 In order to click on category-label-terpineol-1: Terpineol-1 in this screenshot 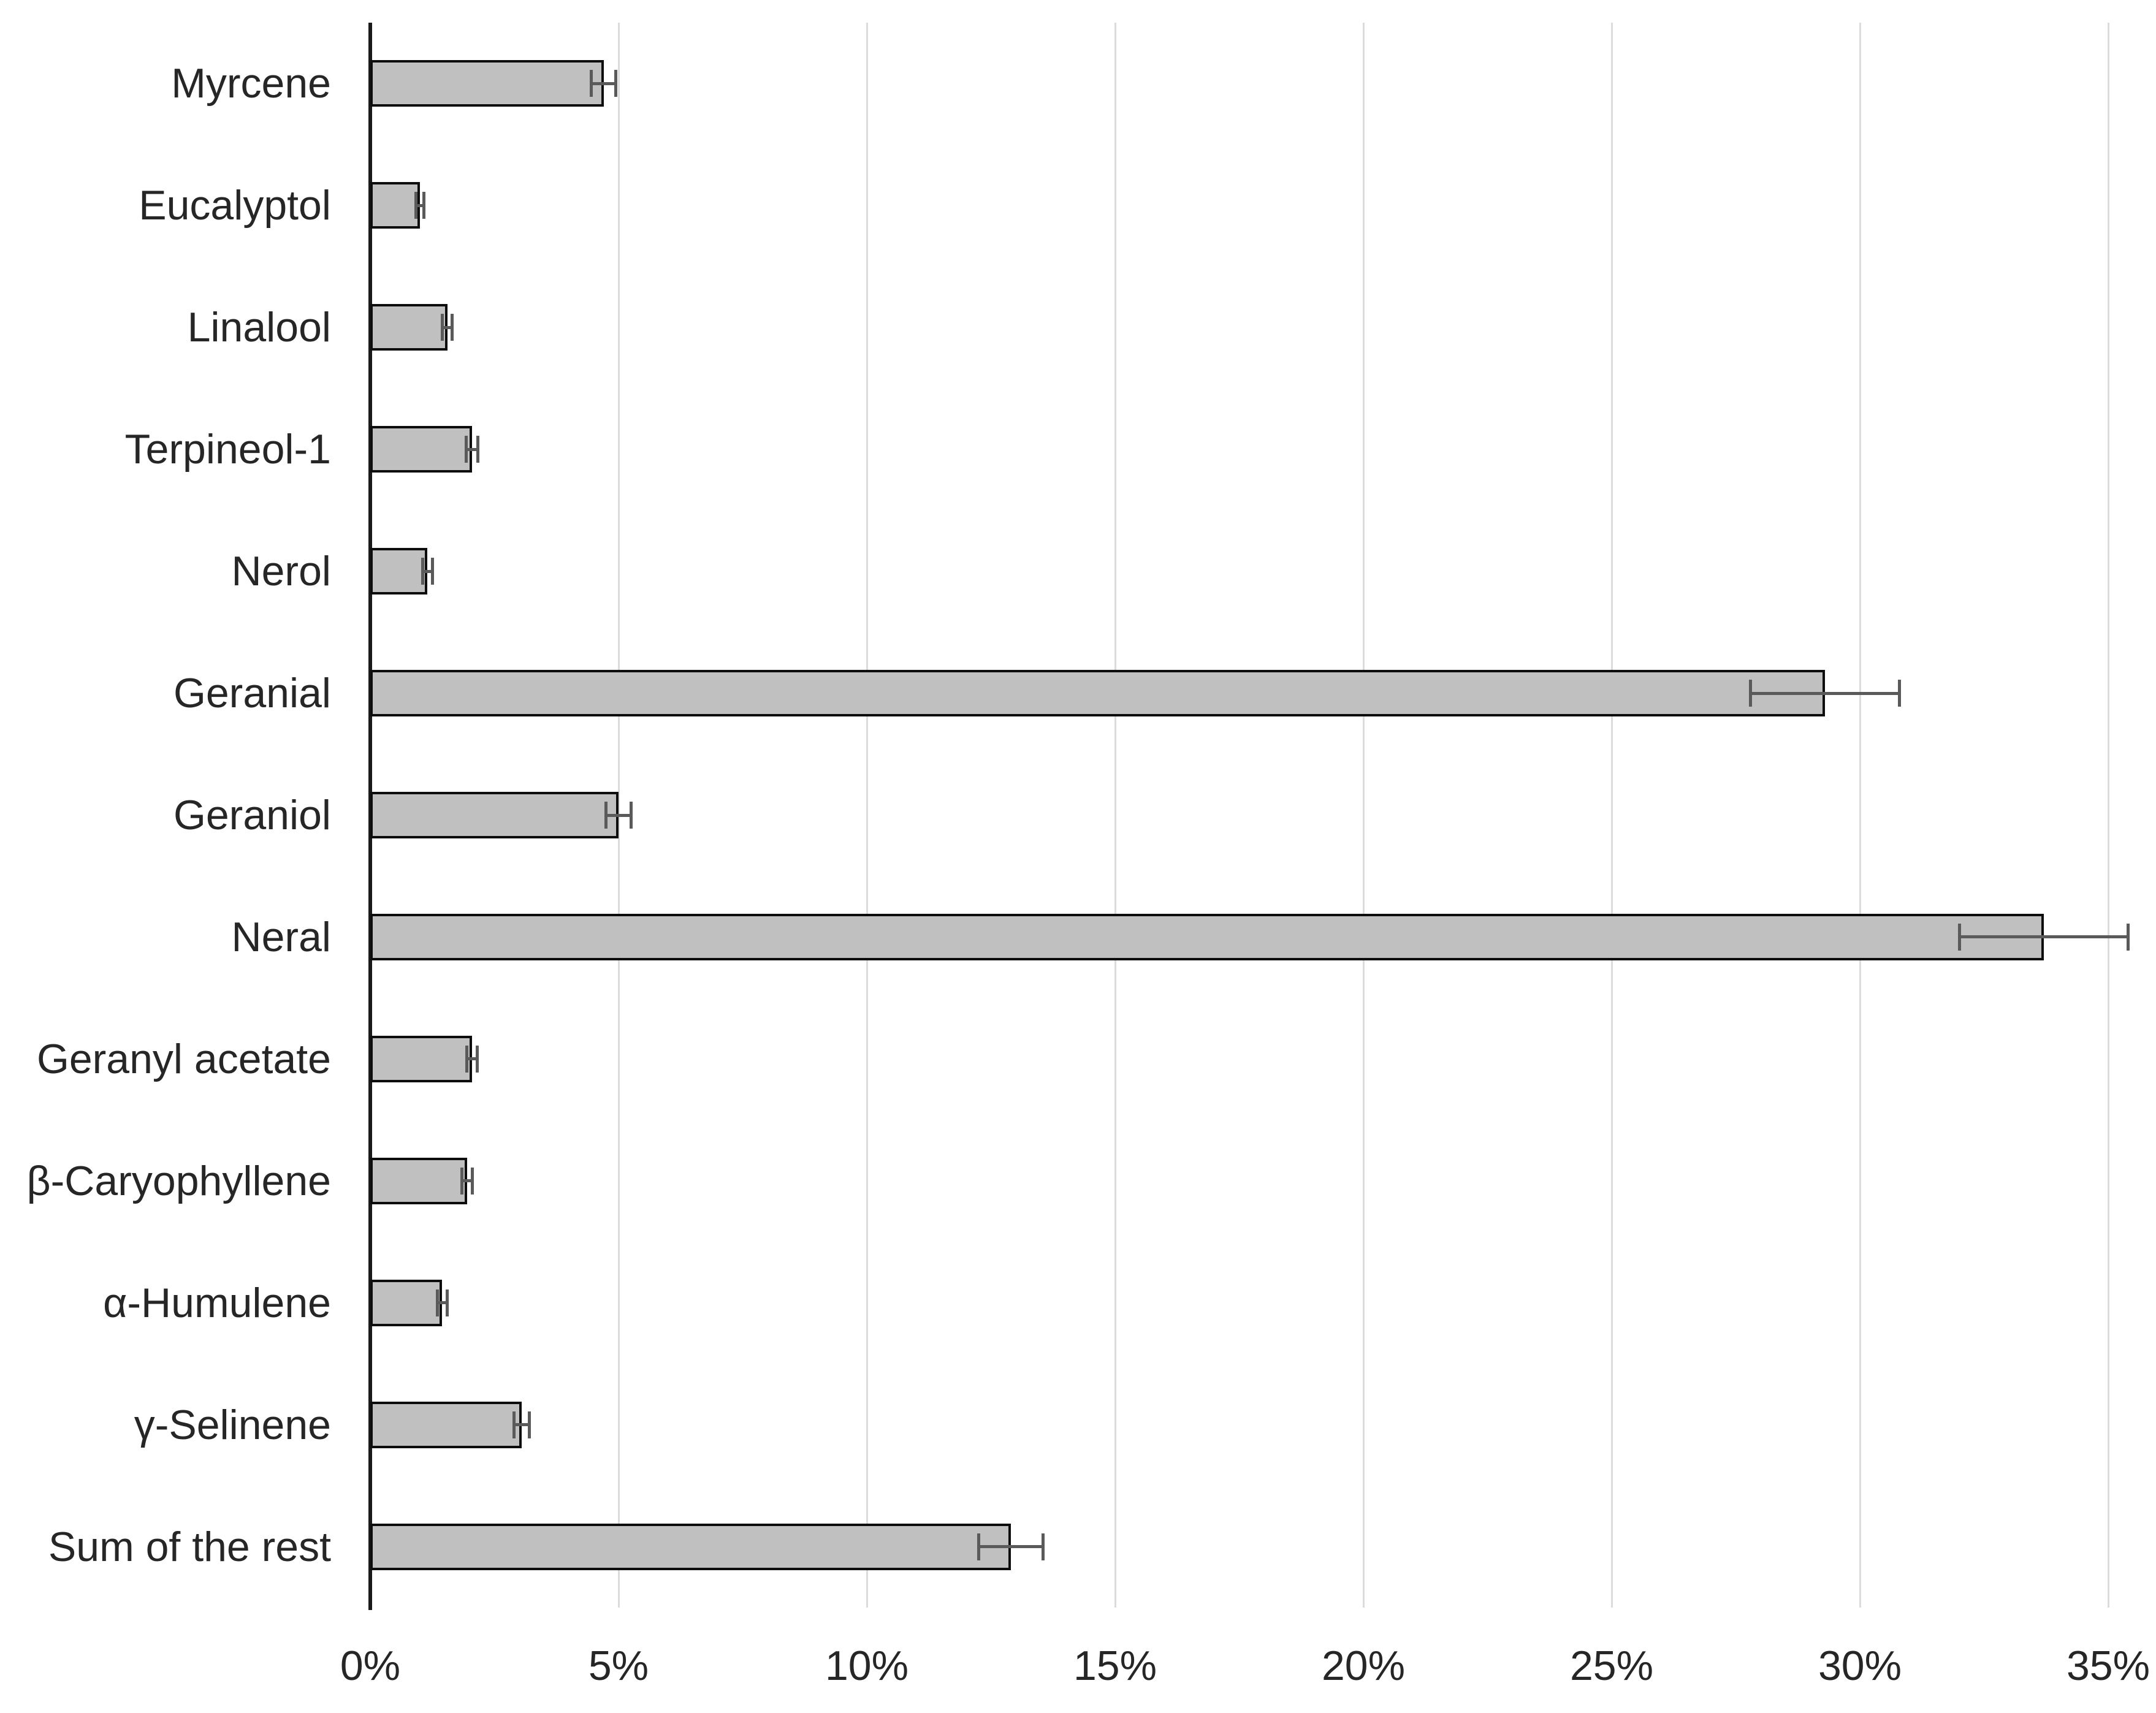, I will do `click(227, 449)`.